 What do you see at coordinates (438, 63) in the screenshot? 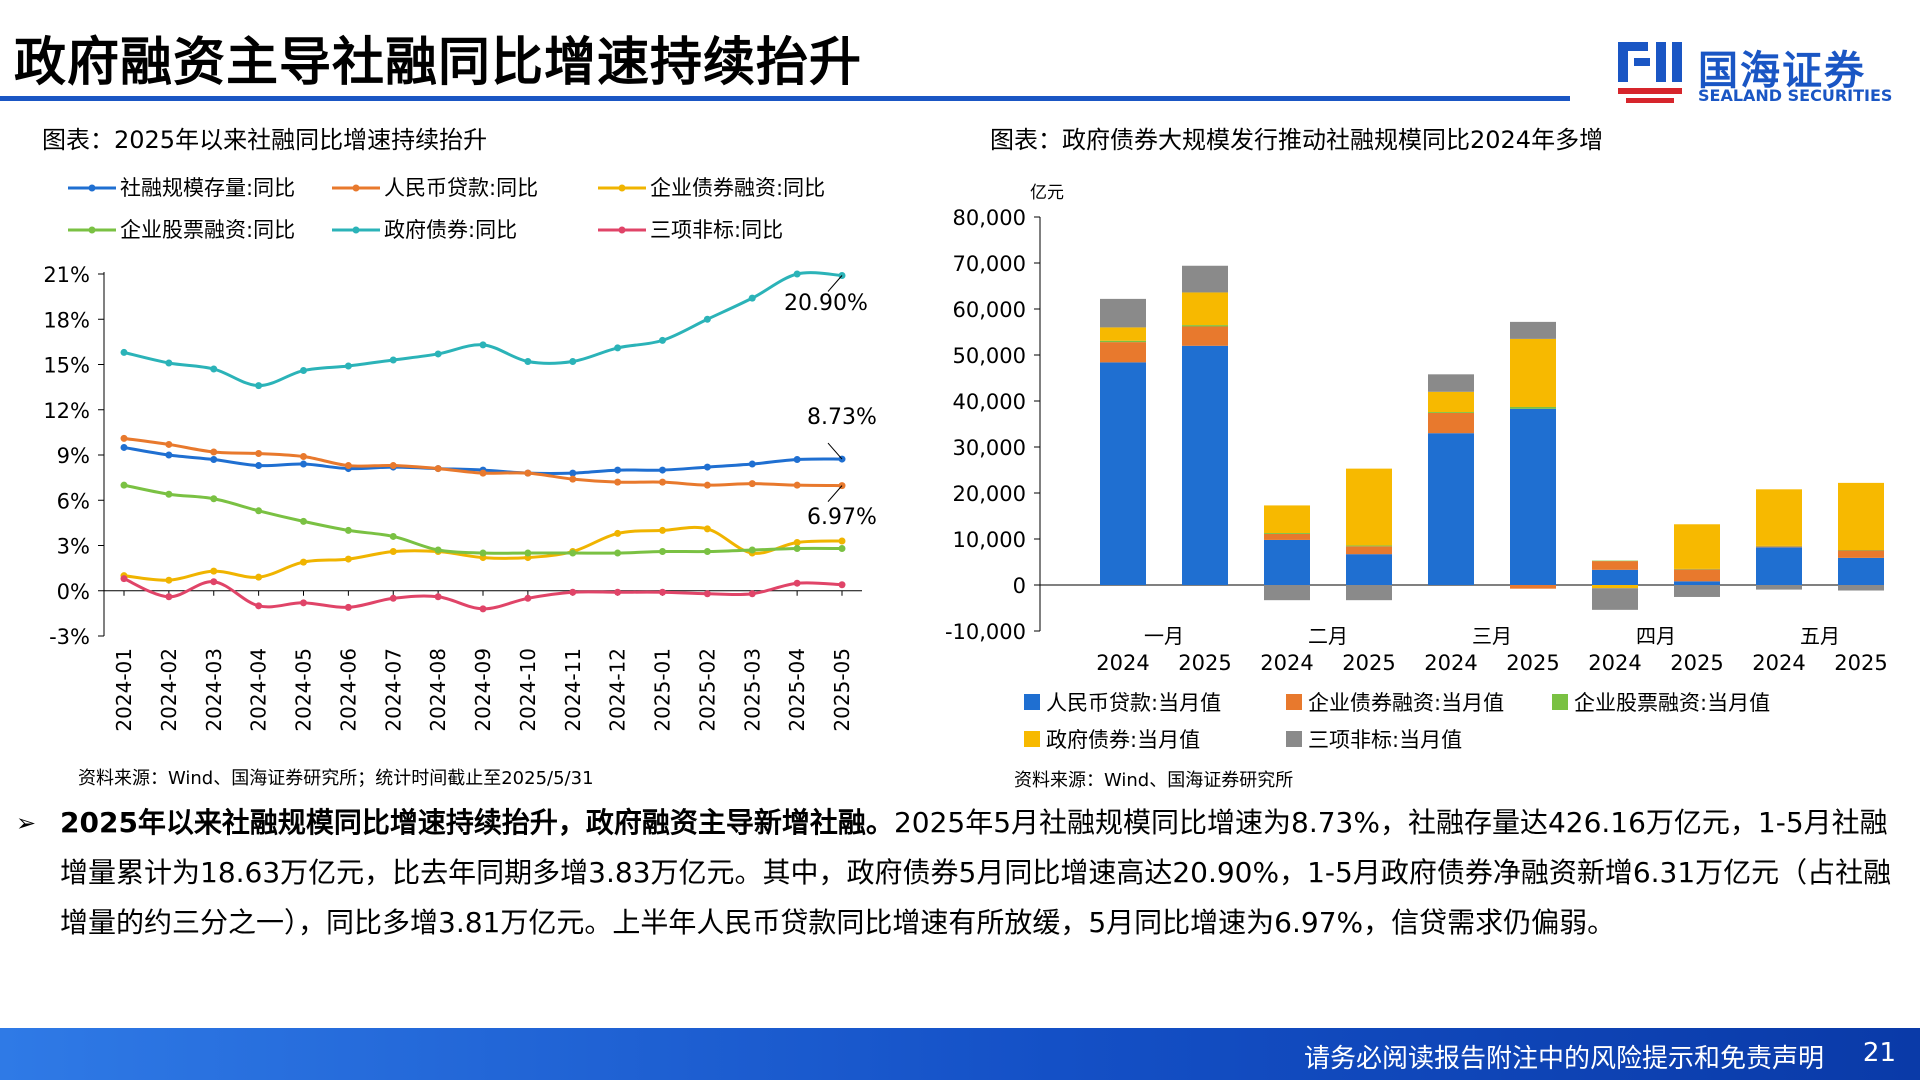
I see `page-title: 政府融资主导社融同比增速持续抬升` at bounding box center [438, 63].